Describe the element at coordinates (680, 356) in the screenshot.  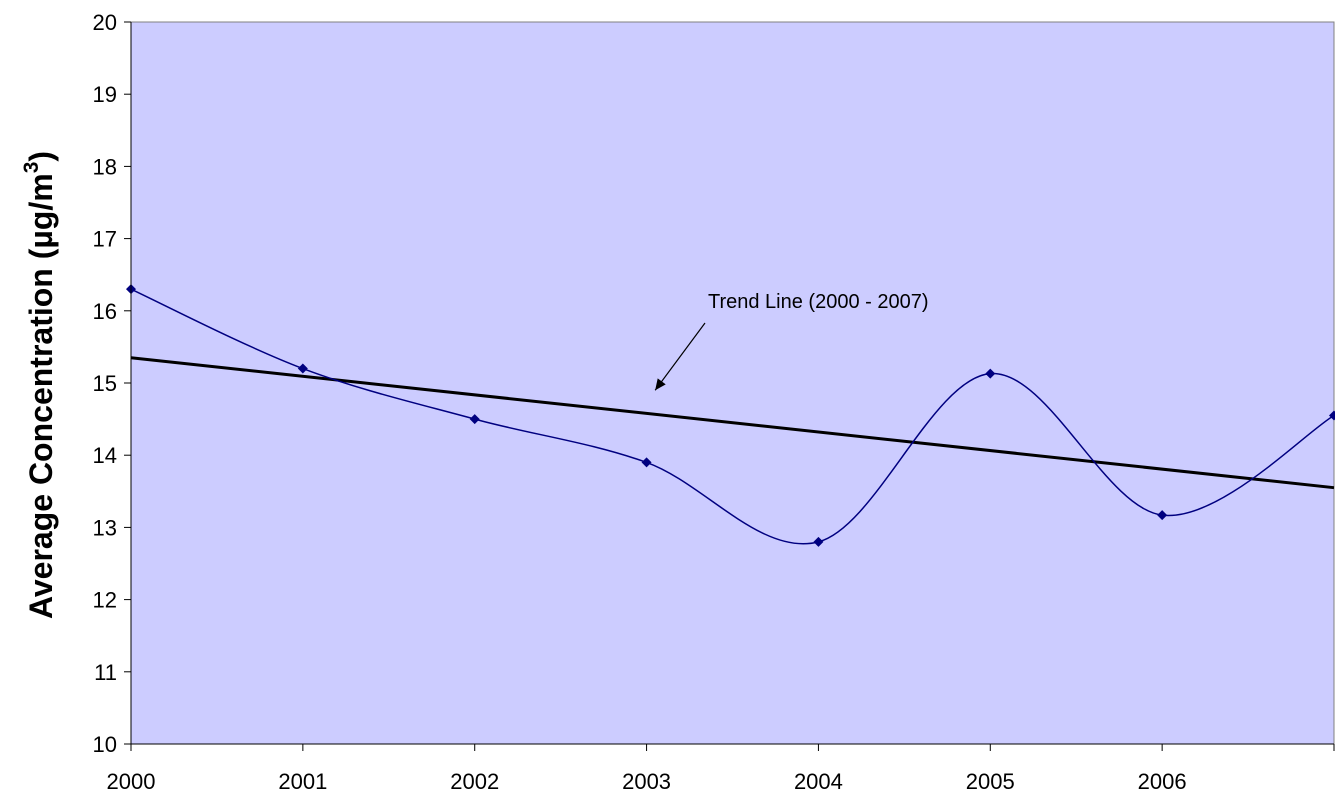
I see `annotation-arrow` at that location.